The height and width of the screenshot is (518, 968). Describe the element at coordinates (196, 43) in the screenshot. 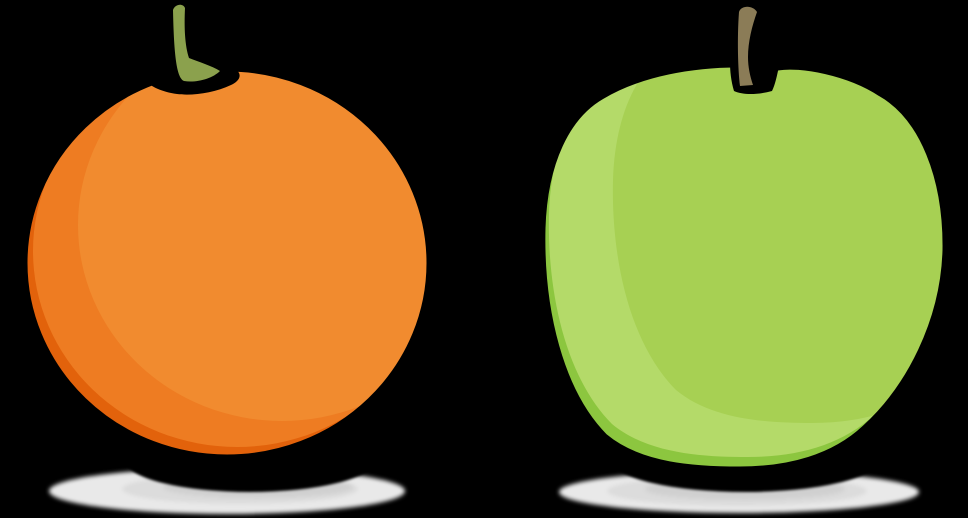

I see `orange-stem-icon` at that location.